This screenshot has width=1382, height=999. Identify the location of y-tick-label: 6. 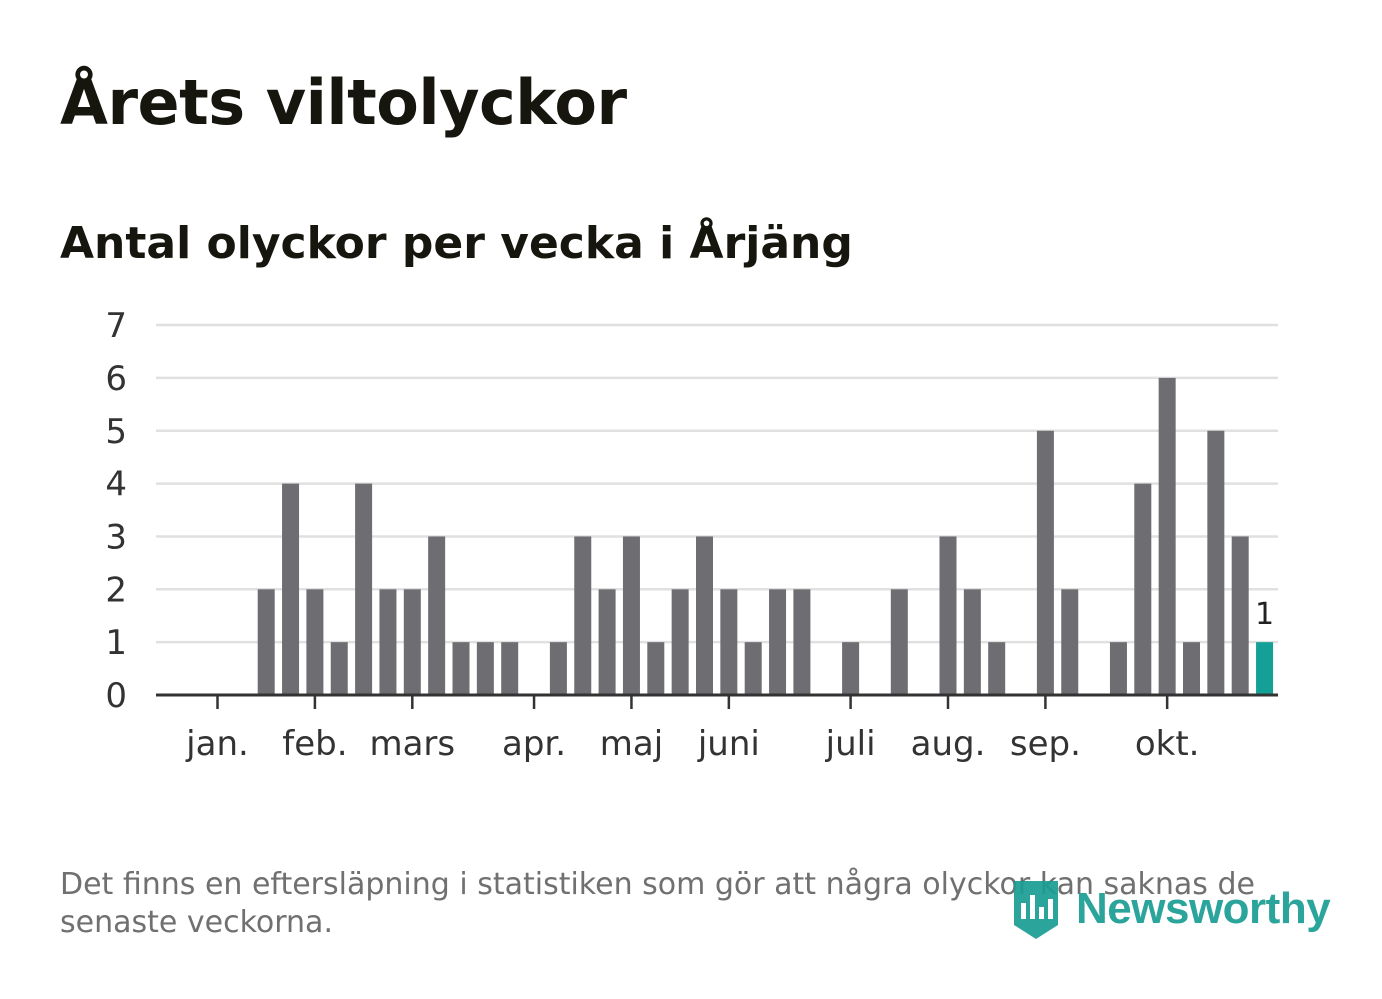
(116, 379).